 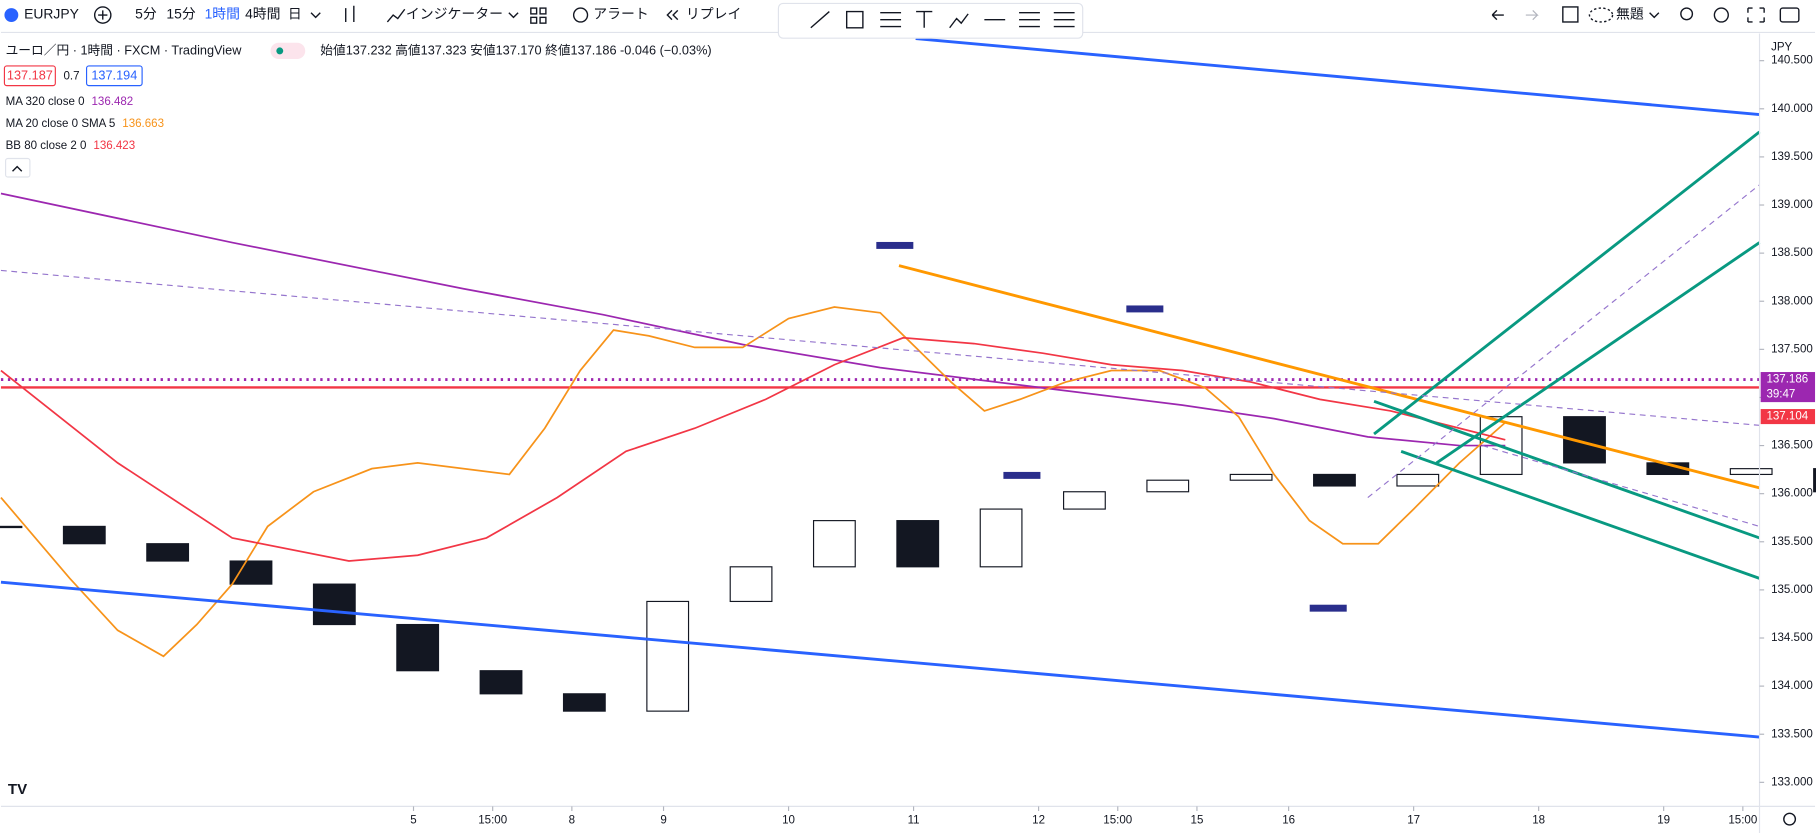 I want to click on redo-button, so click(x=1532, y=15).